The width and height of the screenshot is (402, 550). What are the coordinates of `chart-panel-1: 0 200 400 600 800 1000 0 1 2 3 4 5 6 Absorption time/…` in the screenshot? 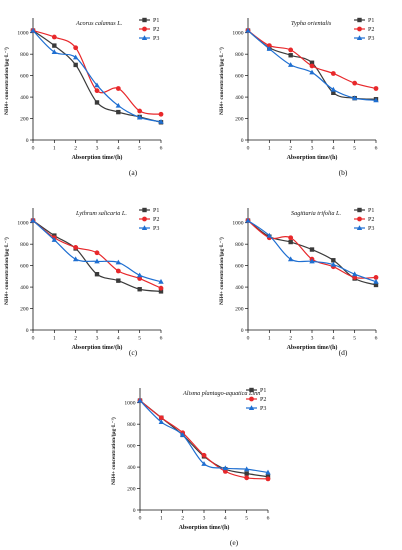 It's located at (83, 97).